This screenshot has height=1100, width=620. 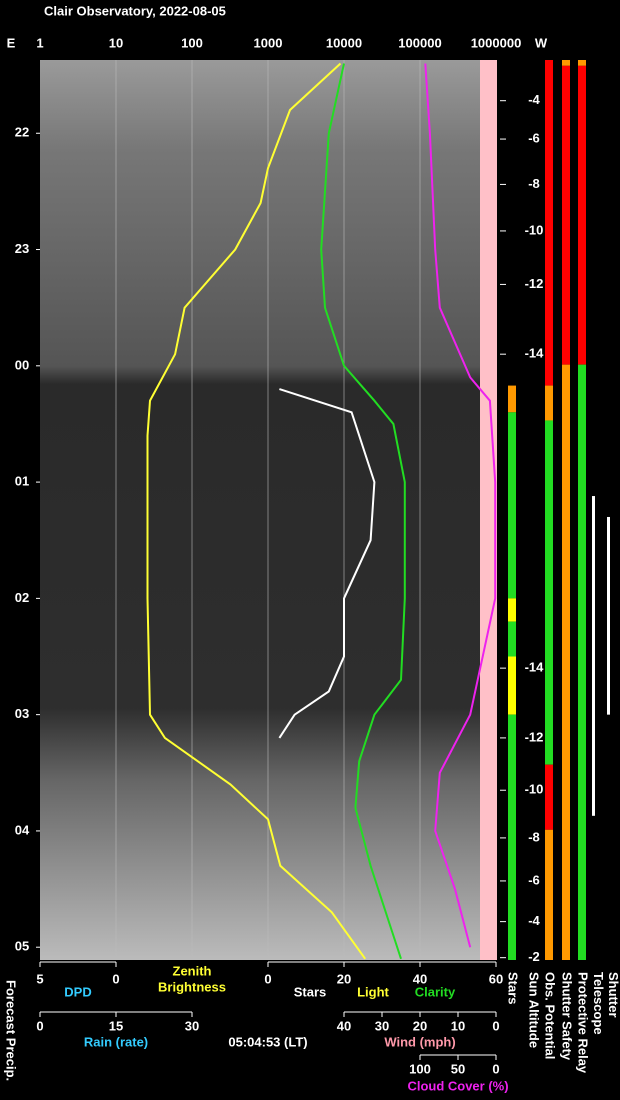 What do you see at coordinates (457, 1085) in the screenshot?
I see `cloud-title: Cloud Cover (%)` at bounding box center [457, 1085].